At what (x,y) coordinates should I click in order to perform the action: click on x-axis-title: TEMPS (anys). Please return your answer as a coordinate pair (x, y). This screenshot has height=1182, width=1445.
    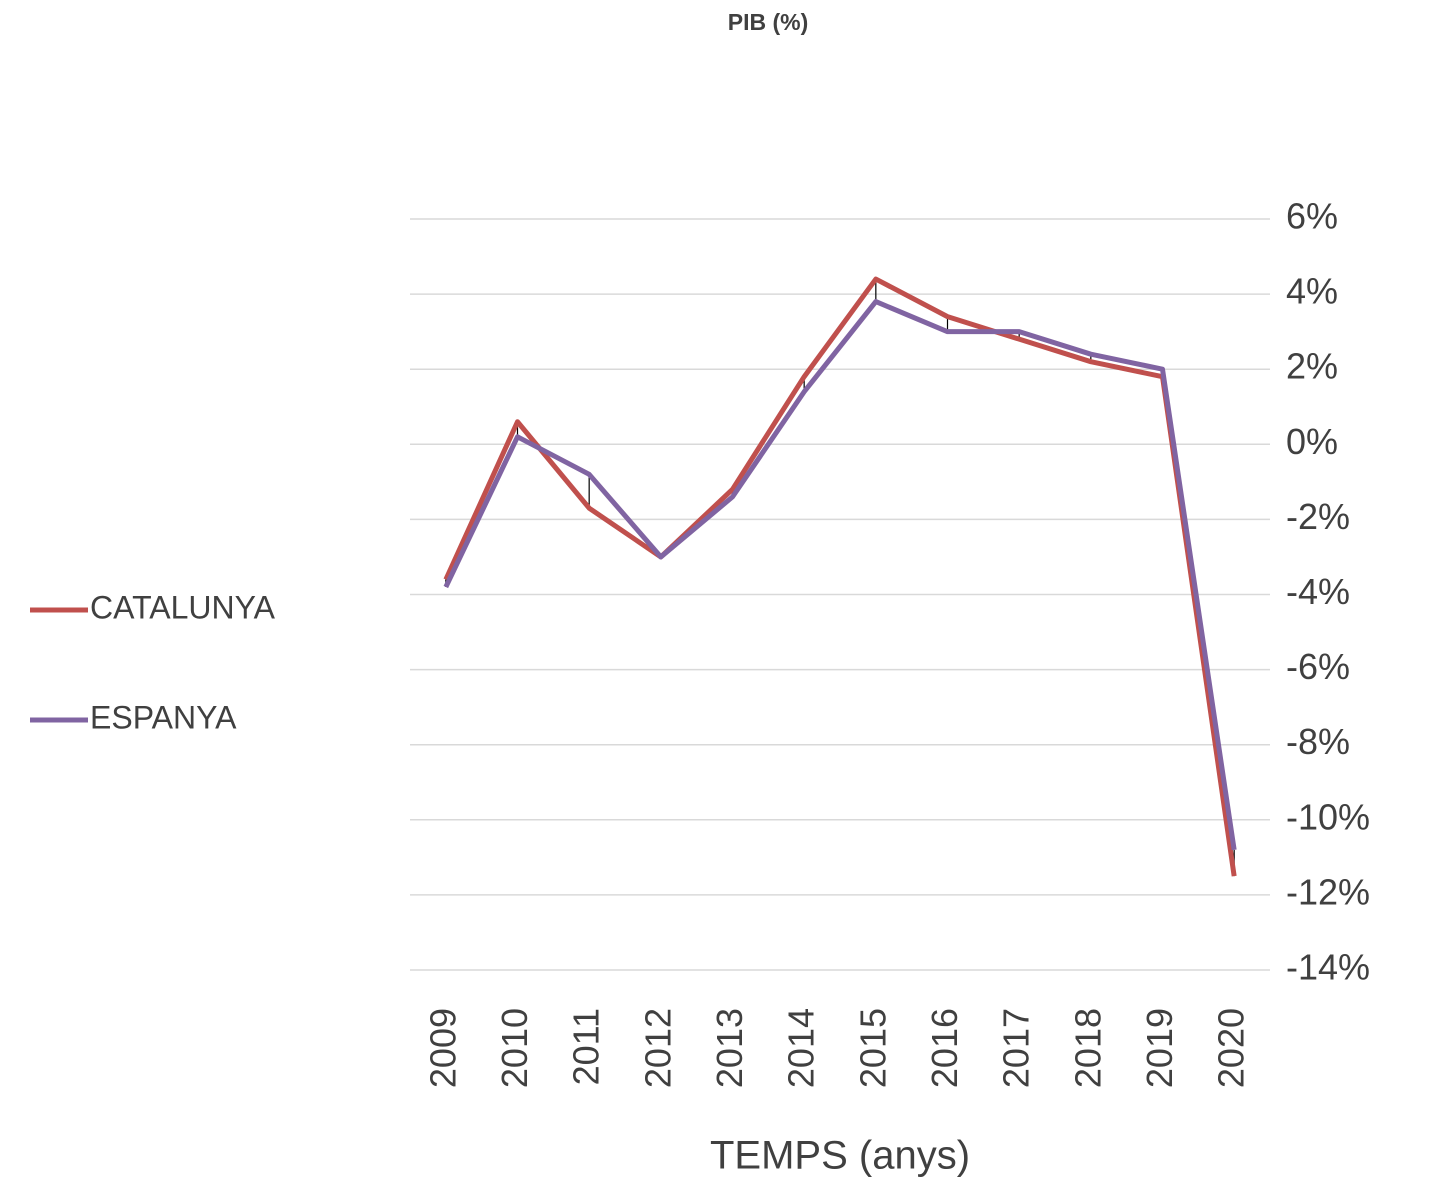
    Looking at the image, I should click on (840, 1156).